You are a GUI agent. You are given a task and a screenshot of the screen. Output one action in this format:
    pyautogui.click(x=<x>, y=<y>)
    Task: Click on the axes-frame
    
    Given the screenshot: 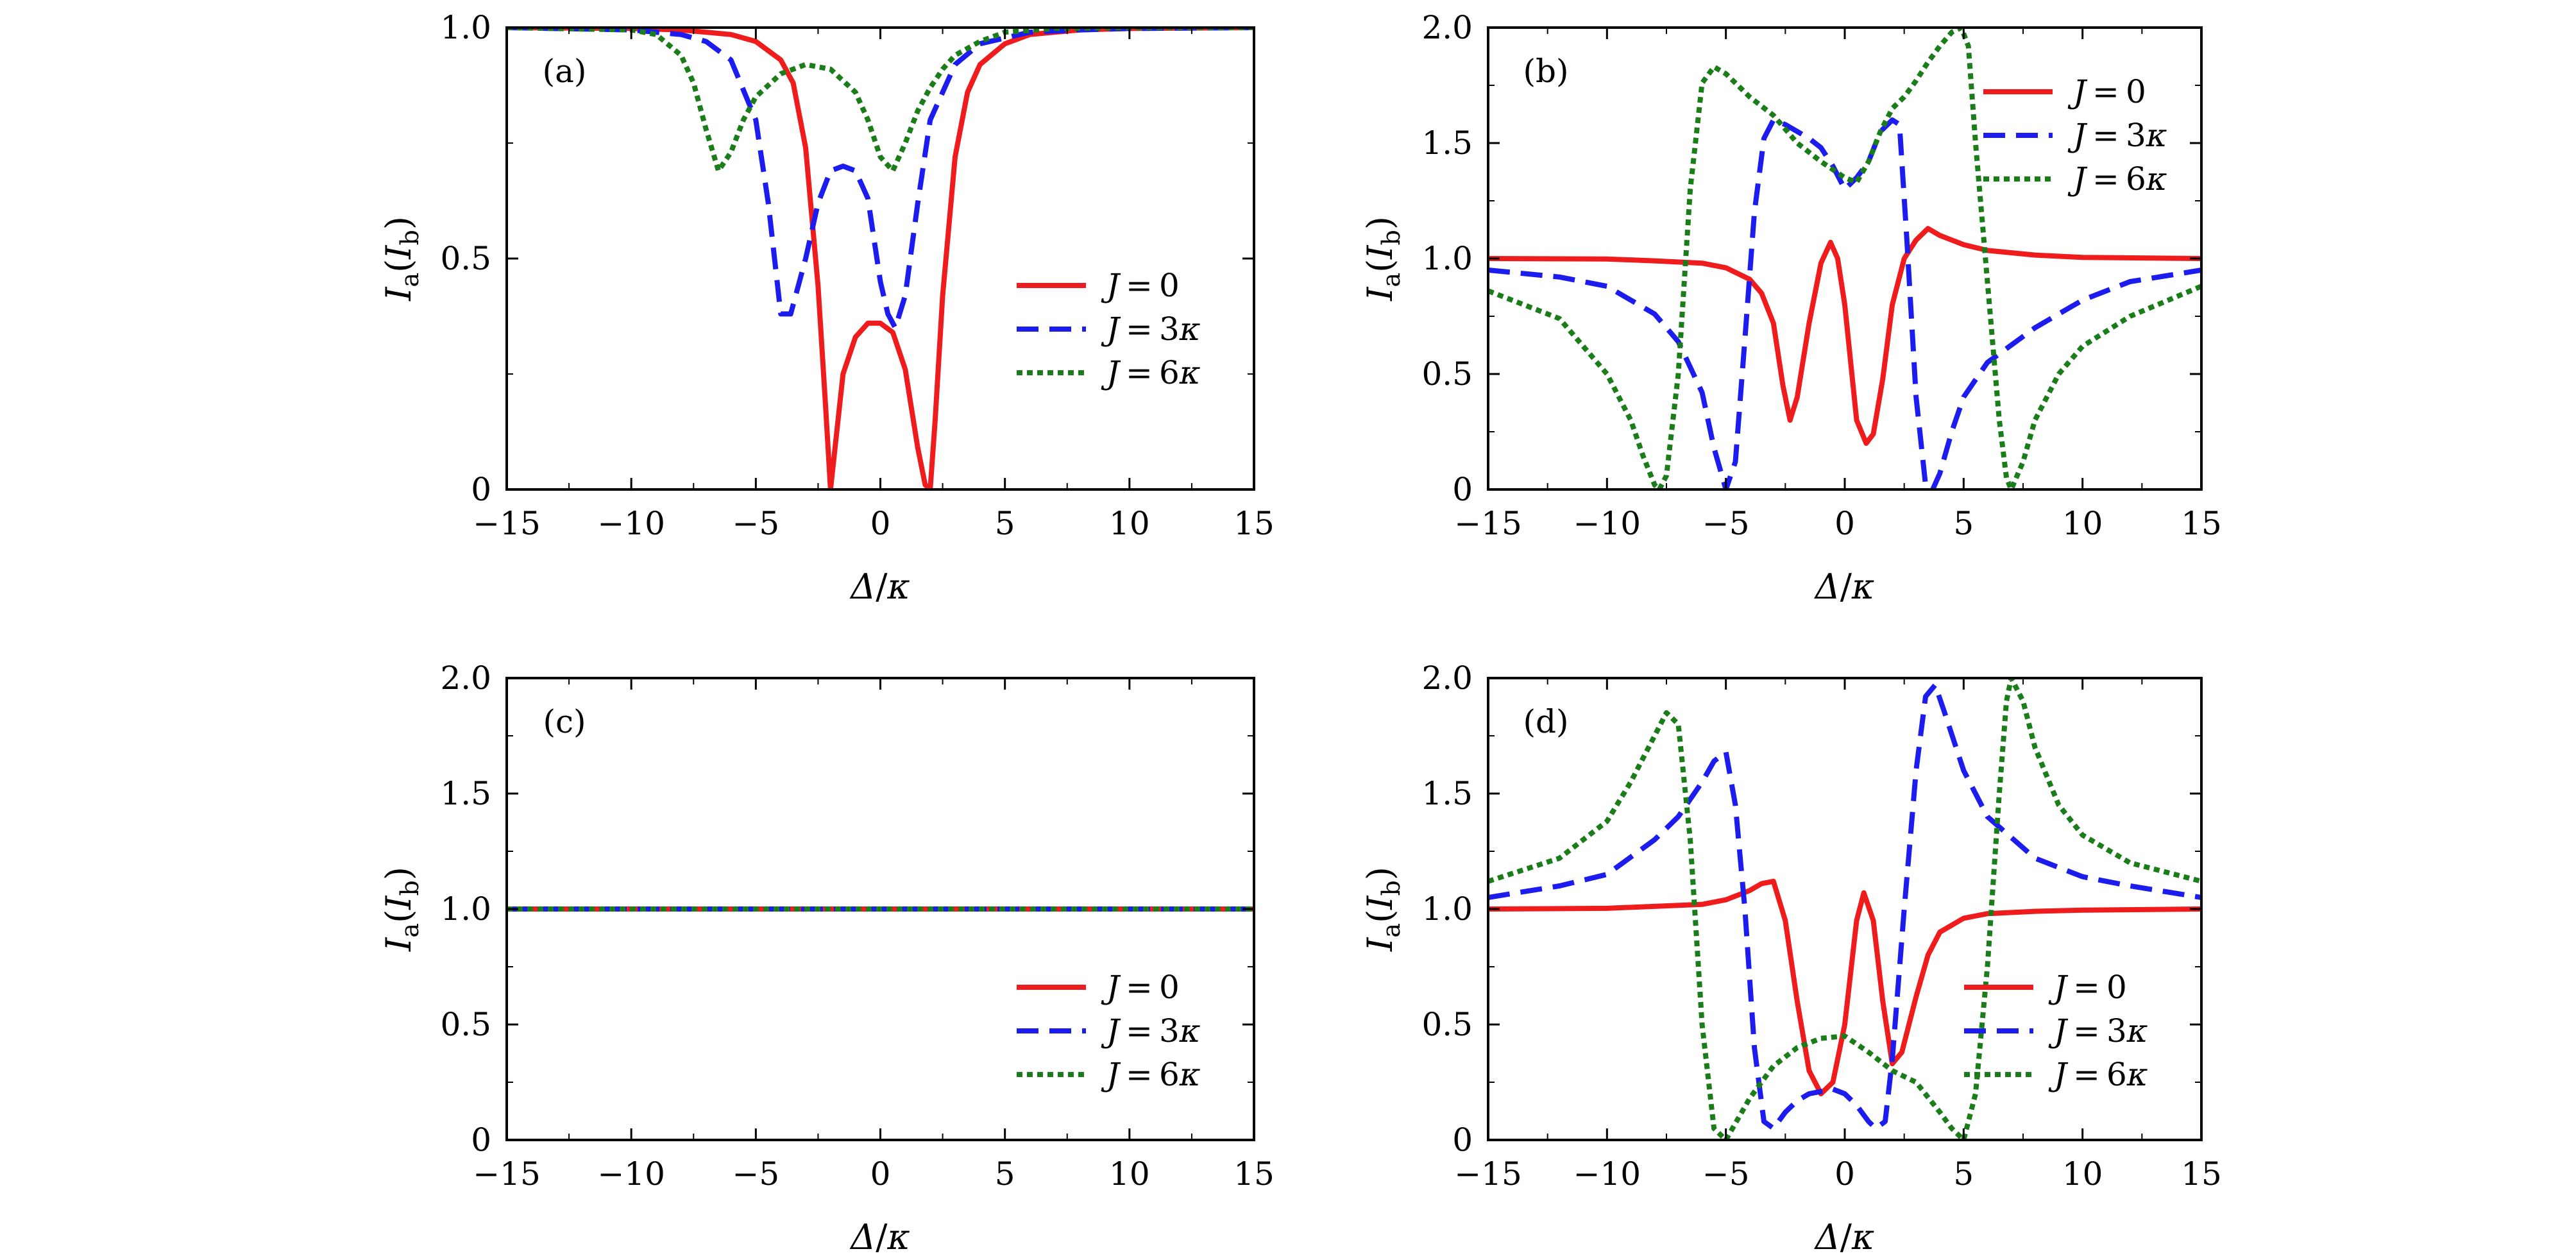 What is the action you would take?
    pyautogui.click(x=880, y=258)
    